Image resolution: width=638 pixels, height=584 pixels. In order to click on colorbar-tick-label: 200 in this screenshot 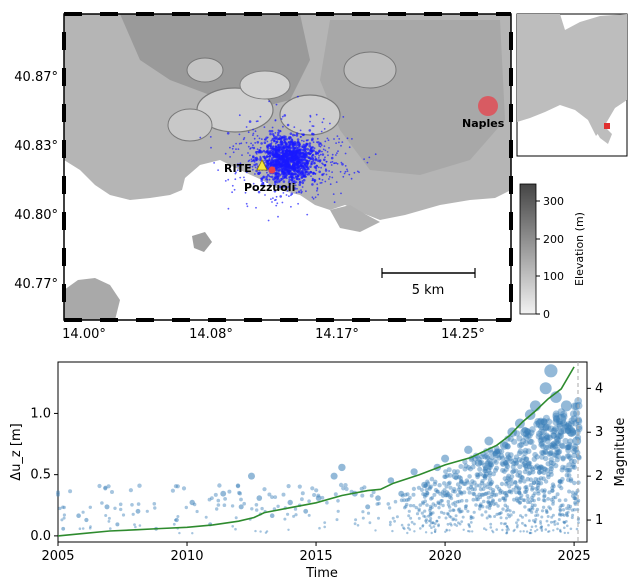, I will do `click(553, 239)`.